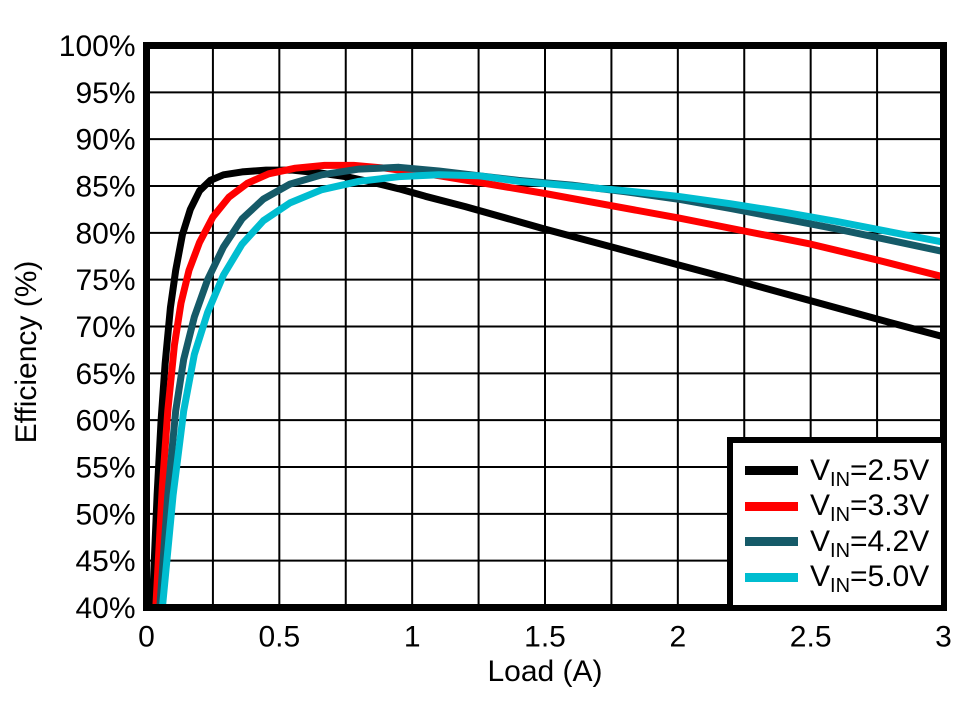  What do you see at coordinates (771, 577) in the screenshot?
I see `legend-swatch-vin-5-0v` at bounding box center [771, 577].